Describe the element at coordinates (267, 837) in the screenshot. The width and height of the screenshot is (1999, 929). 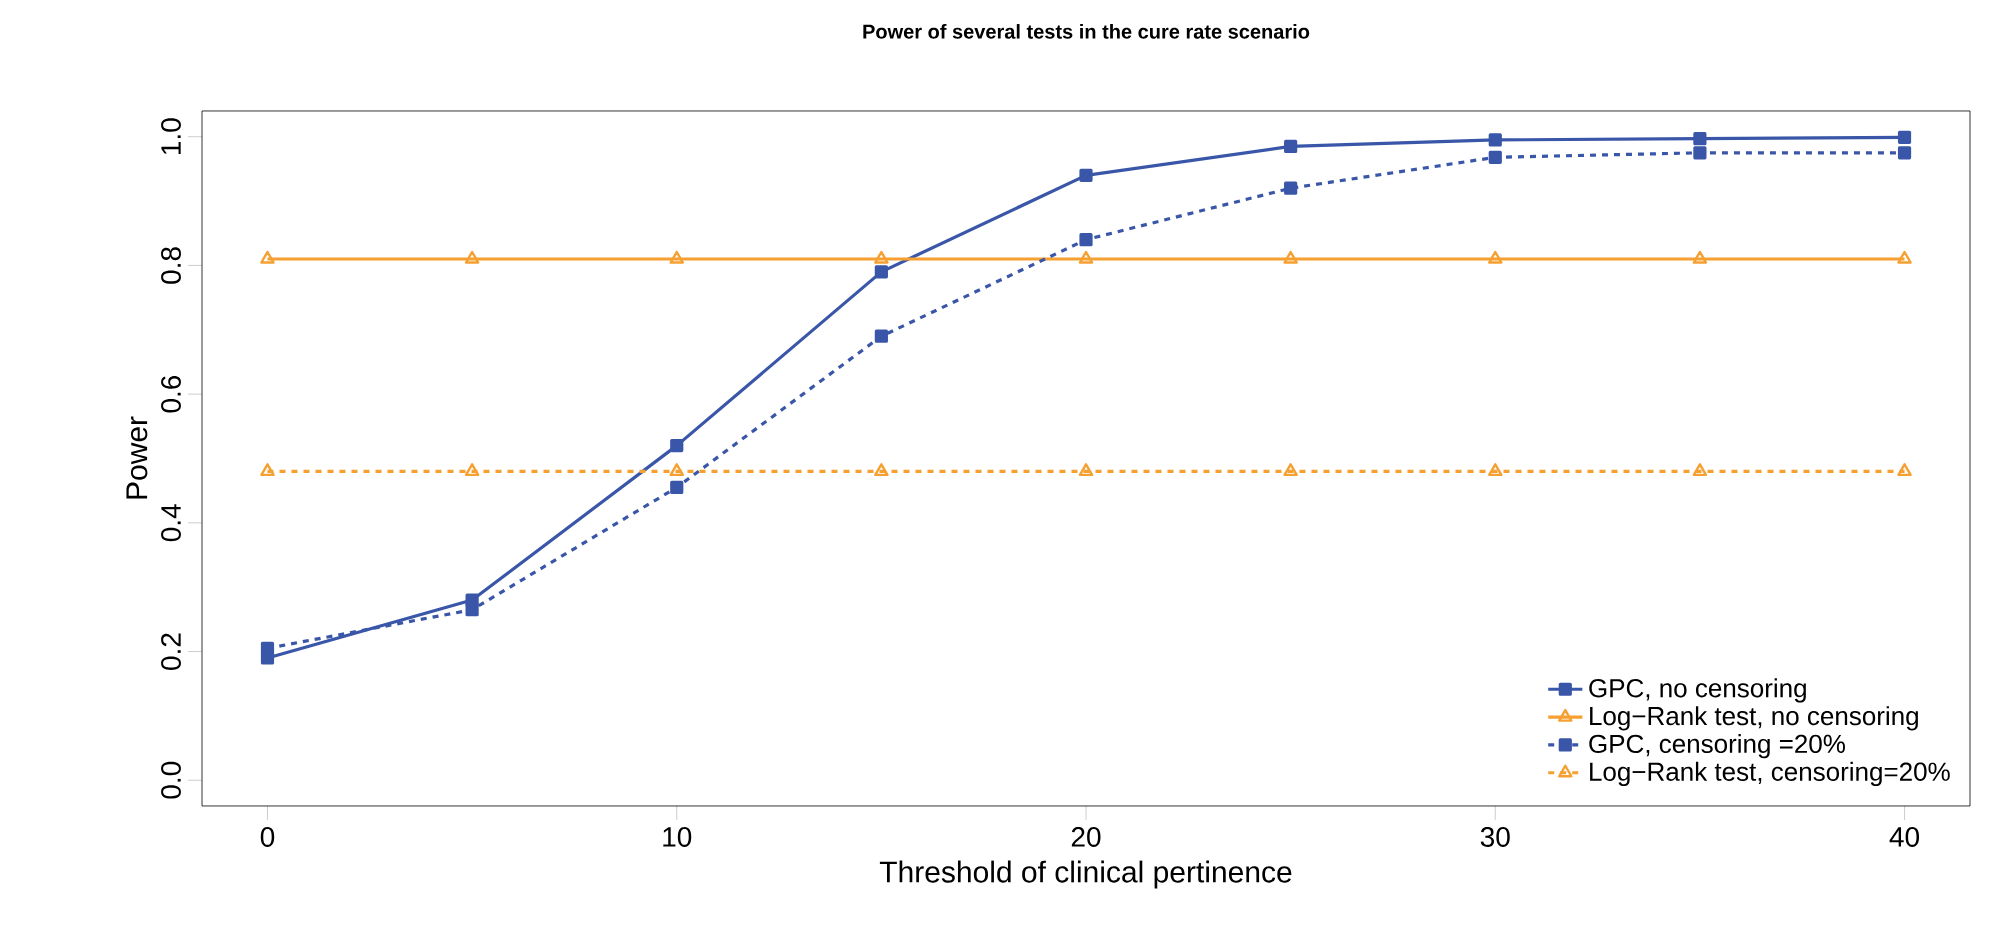
I see `x-tick-label: 0` at that location.